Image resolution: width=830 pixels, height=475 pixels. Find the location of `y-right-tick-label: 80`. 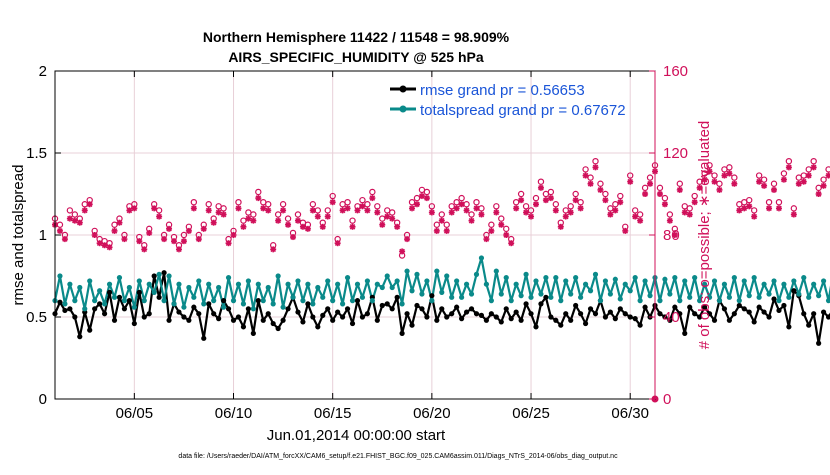

y-right-tick-label: 80 is located at coordinates (671, 235).